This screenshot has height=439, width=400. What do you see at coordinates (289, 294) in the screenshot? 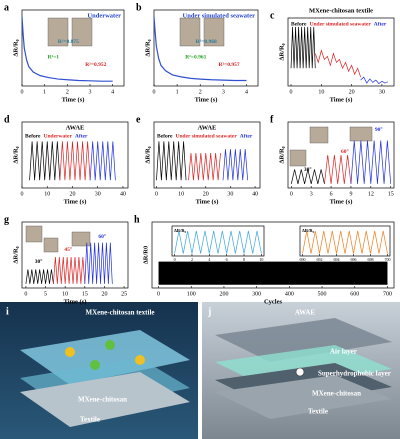
I see `x-tick-label: 400` at bounding box center [289, 294].